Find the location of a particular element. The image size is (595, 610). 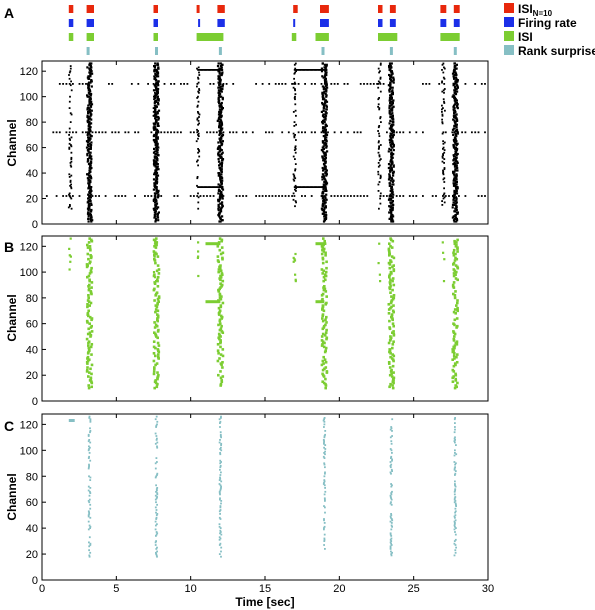

legend-label-isi-n10: ISIN=10 is located at coordinates (535, 10).